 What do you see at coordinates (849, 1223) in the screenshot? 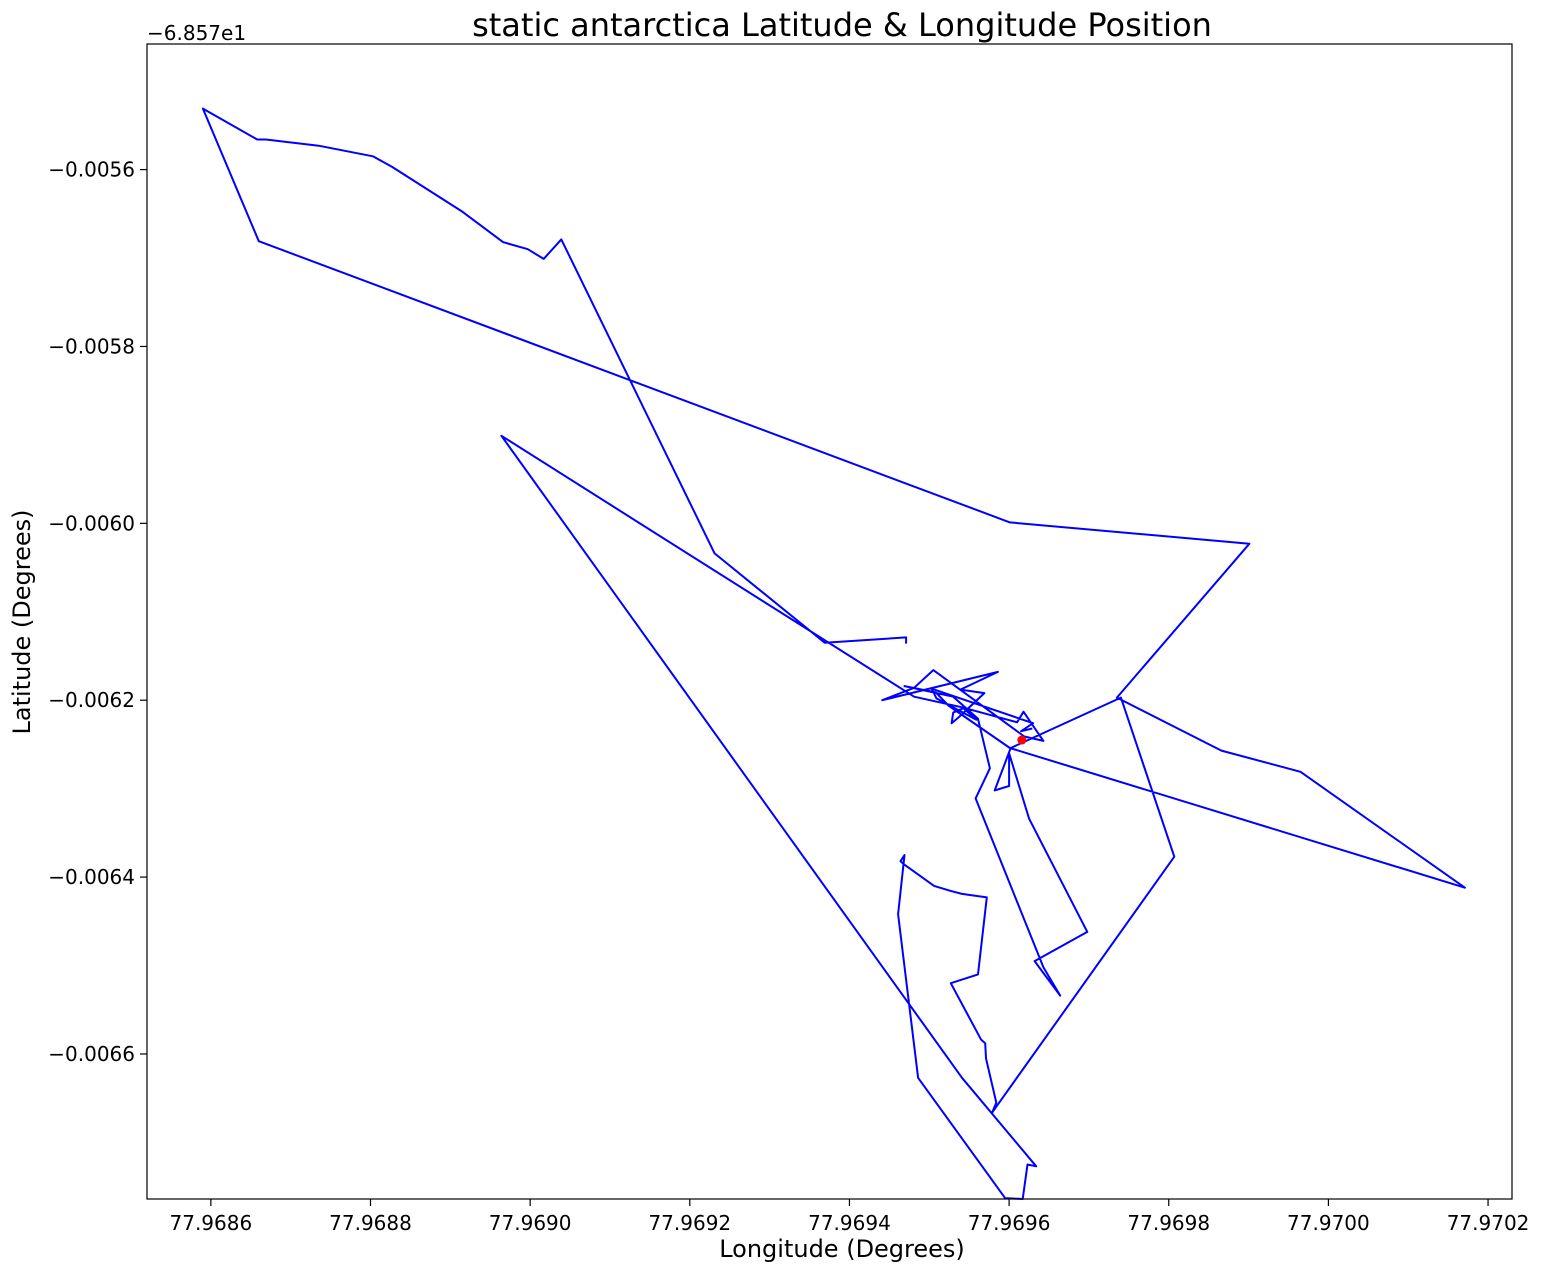
I see `x-tick-label: 77.9694` at bounding box center [849, 1223].